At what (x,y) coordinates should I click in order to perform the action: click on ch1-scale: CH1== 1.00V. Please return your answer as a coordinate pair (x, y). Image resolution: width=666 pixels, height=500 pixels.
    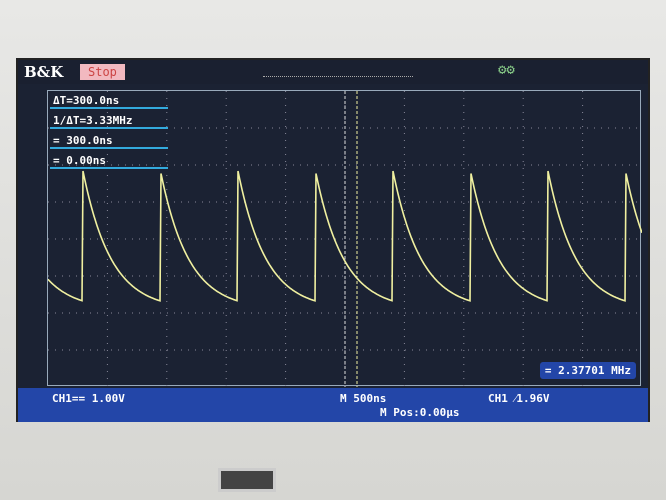
    Looking at the image, I should click on (88, 398).